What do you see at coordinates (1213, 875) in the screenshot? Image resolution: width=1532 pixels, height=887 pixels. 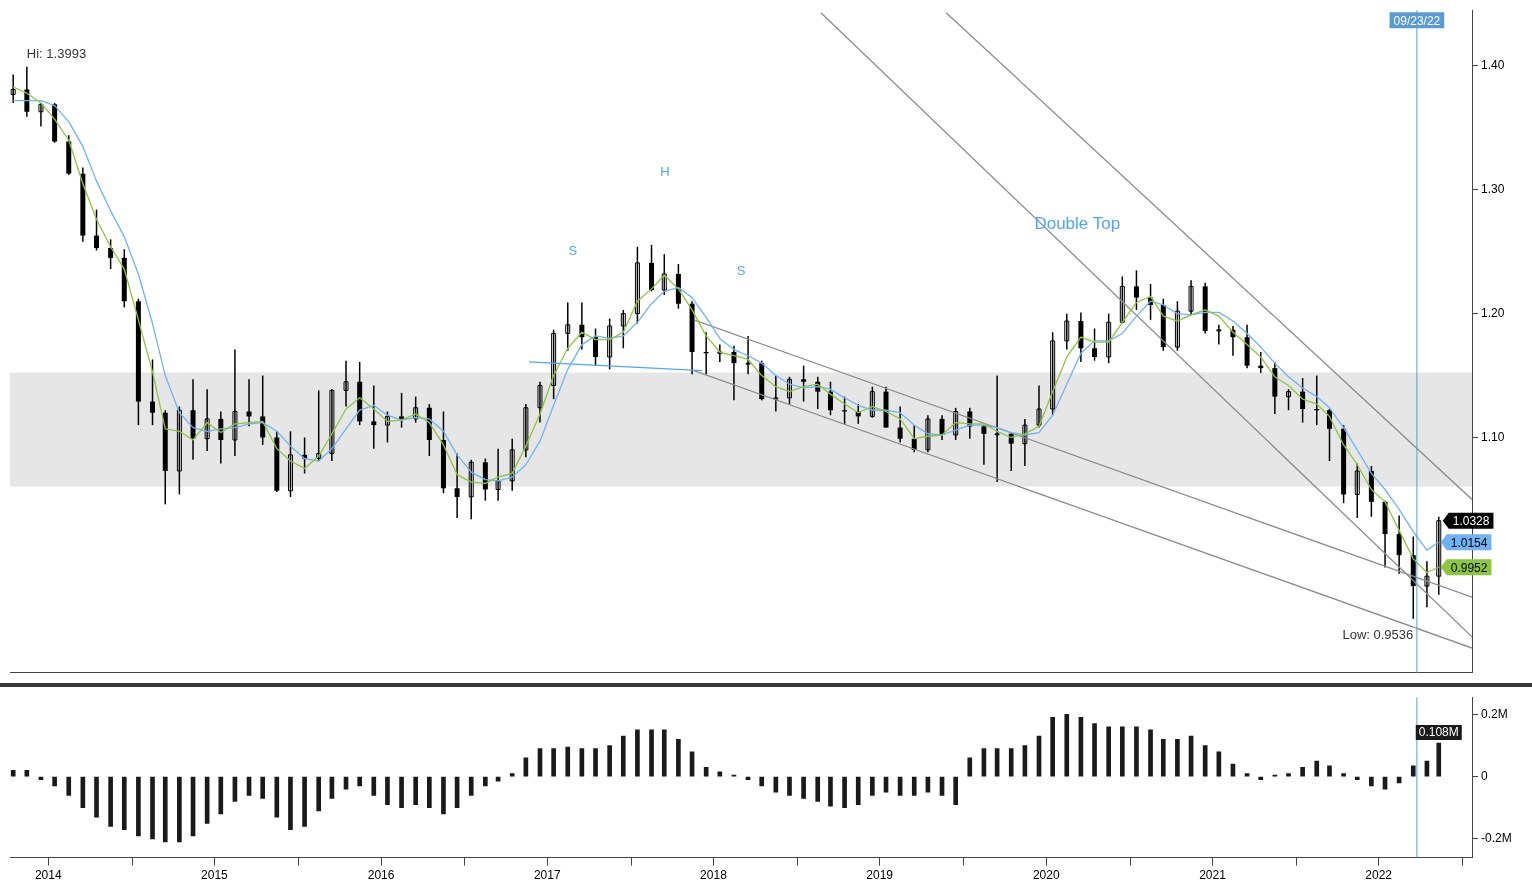 I see `x-tick-label: 2021` at bounding box center [1213, 875].